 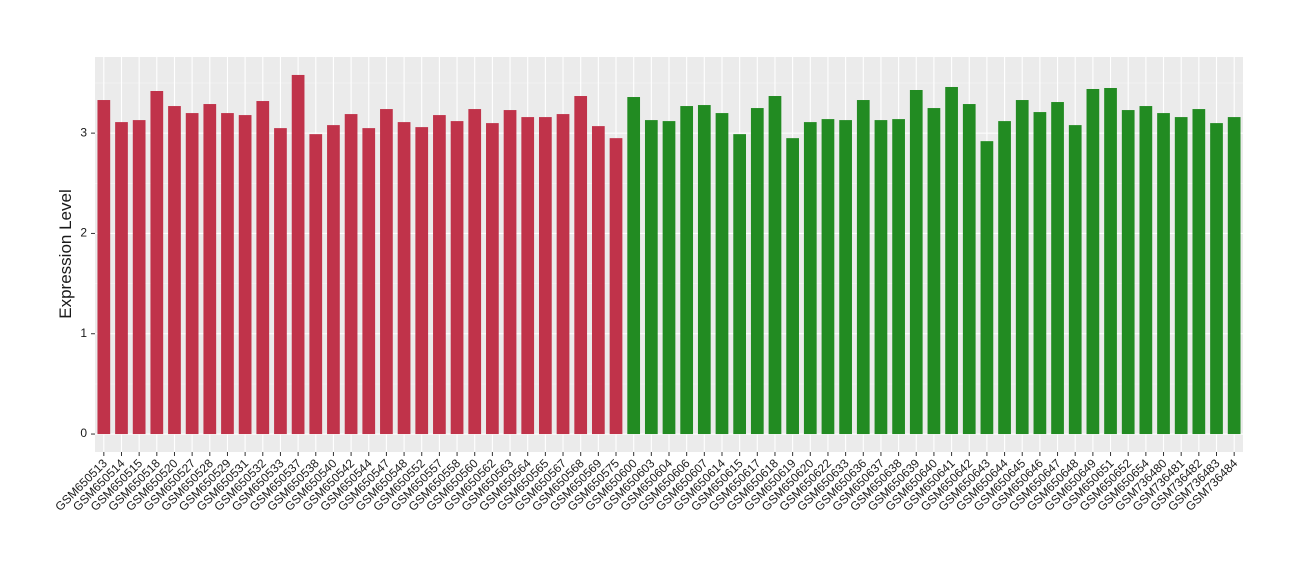 I want to click on y-tick-label: 1, so click(x=83, y=333).